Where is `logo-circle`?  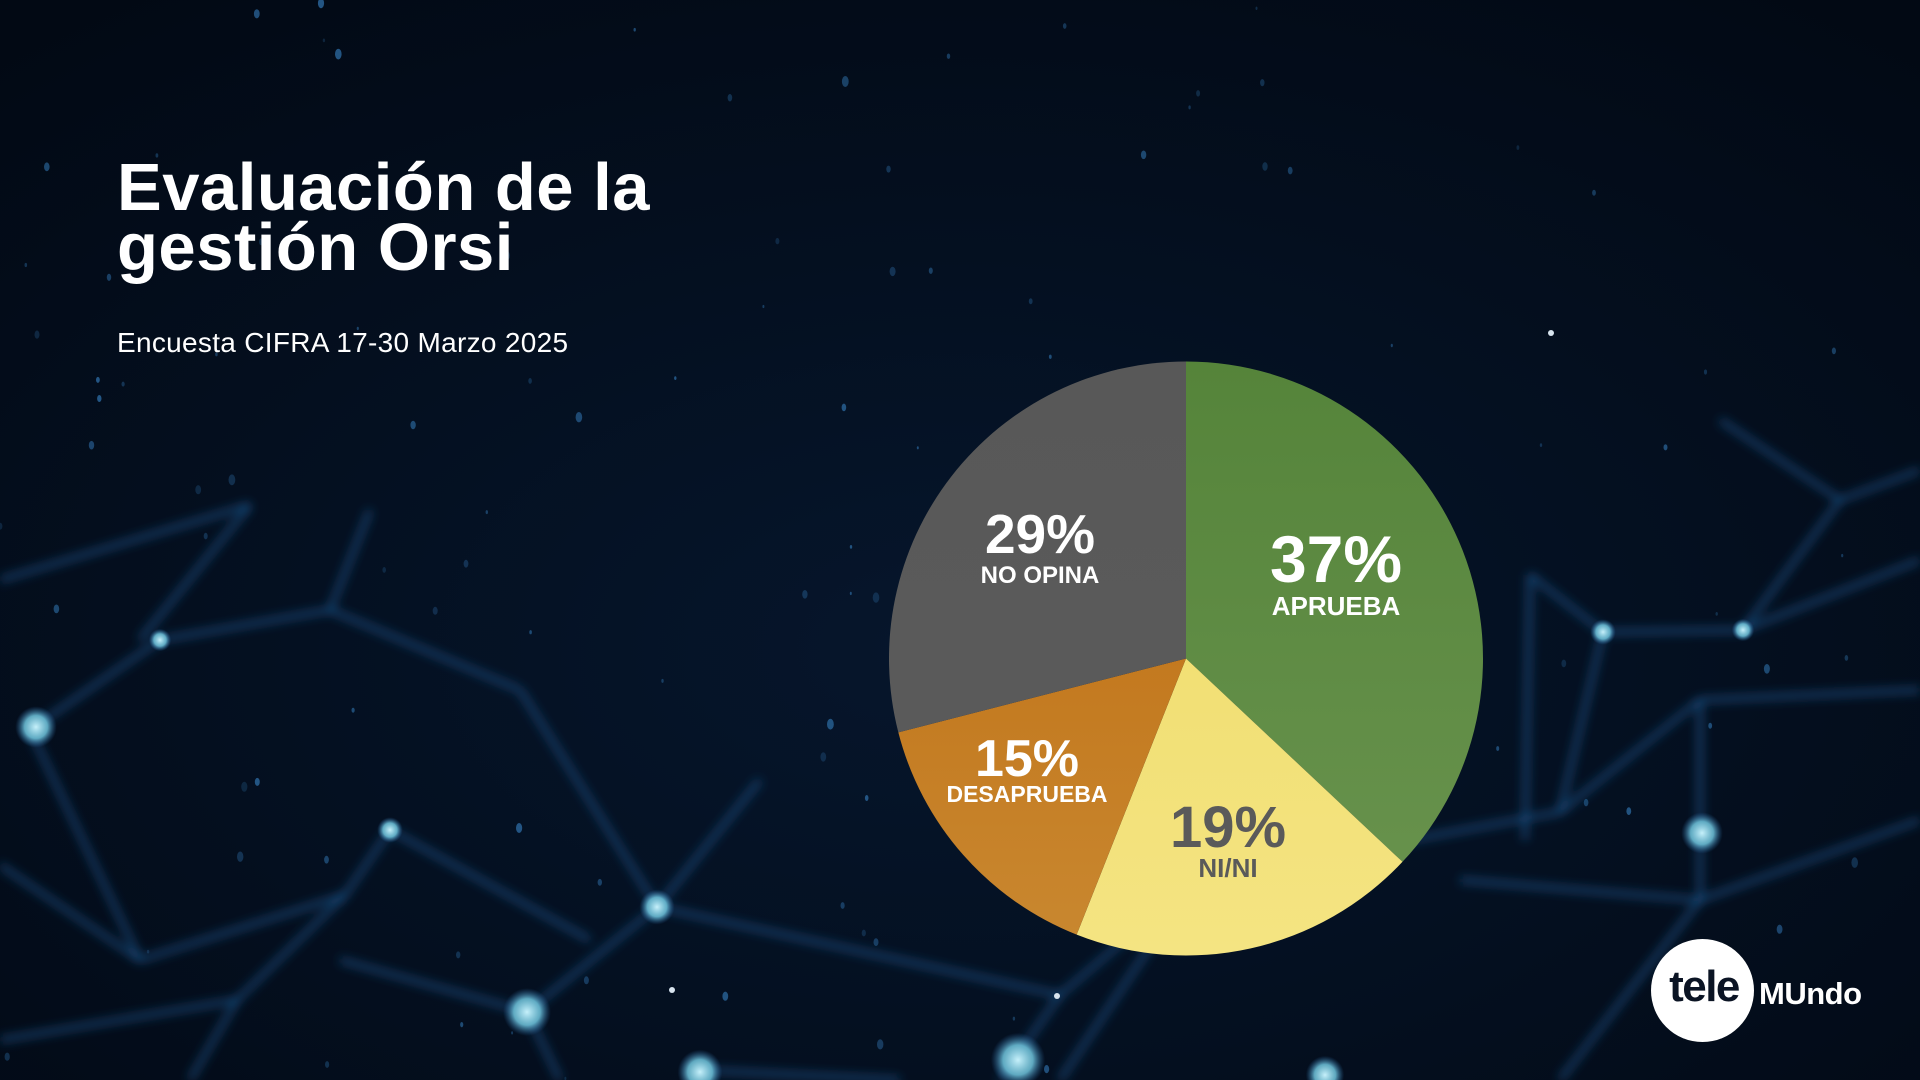
logo-circle is located at coordinates (1702, 990).